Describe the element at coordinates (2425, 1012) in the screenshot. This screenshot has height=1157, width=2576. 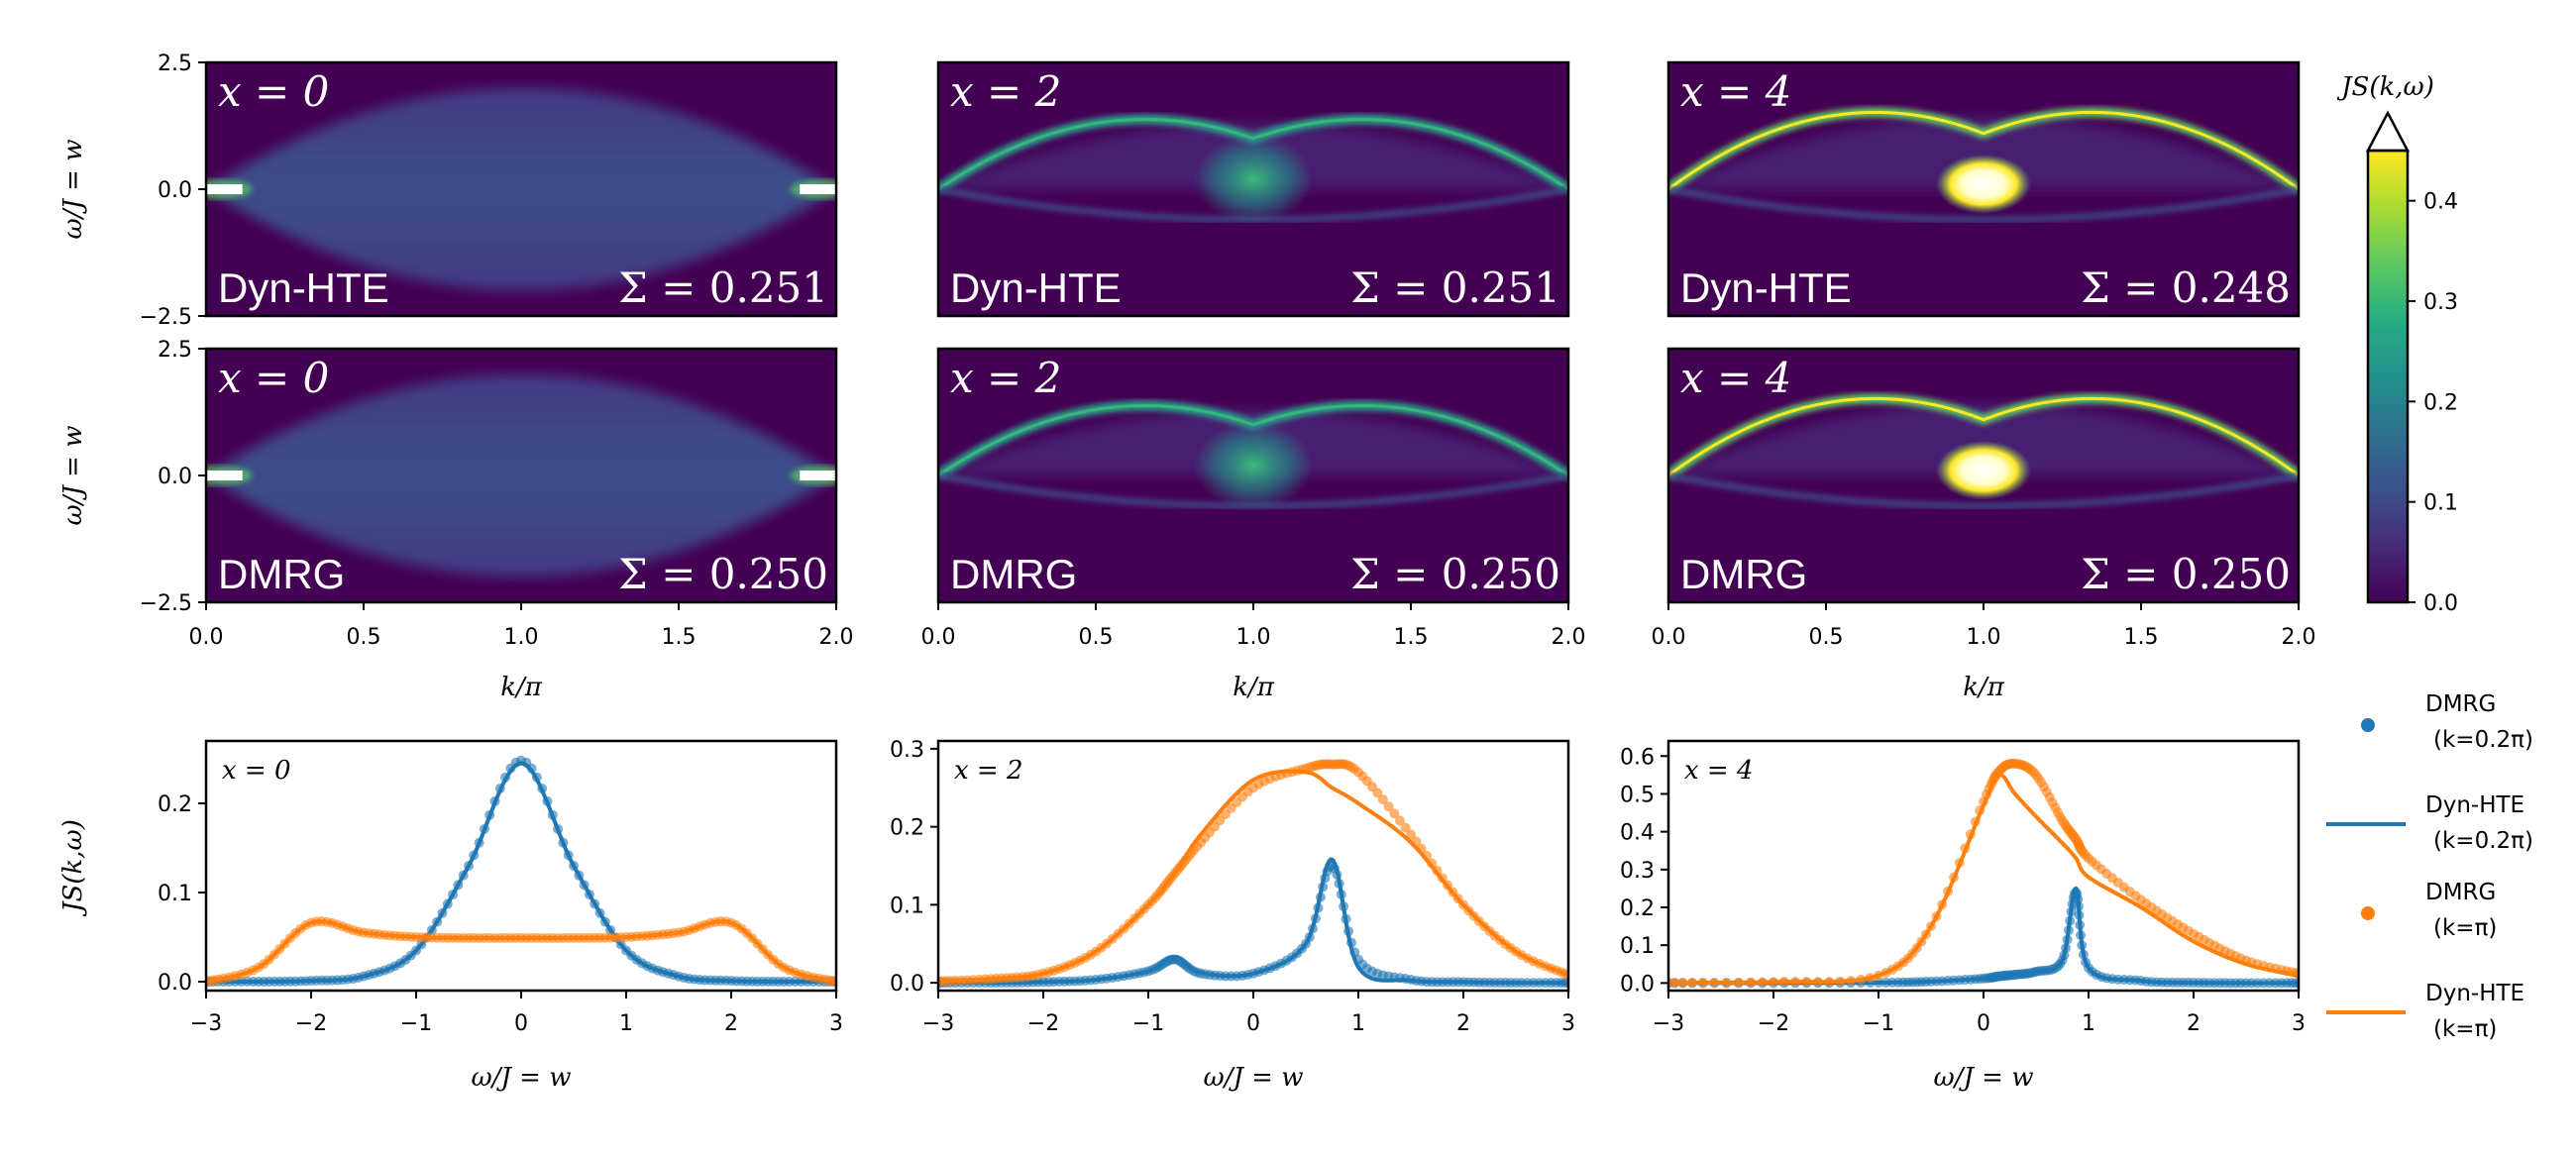
I see `legend-entry: Dyn-HTE (k=π)` at that location.